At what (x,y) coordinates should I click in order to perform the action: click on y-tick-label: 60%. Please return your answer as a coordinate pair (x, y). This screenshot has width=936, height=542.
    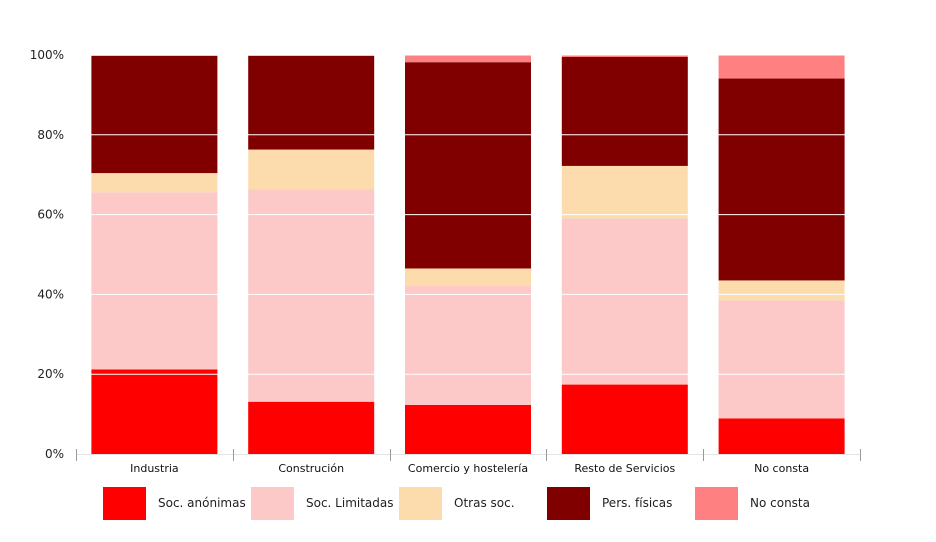
    Looking at the image, I should click on (50, 215).